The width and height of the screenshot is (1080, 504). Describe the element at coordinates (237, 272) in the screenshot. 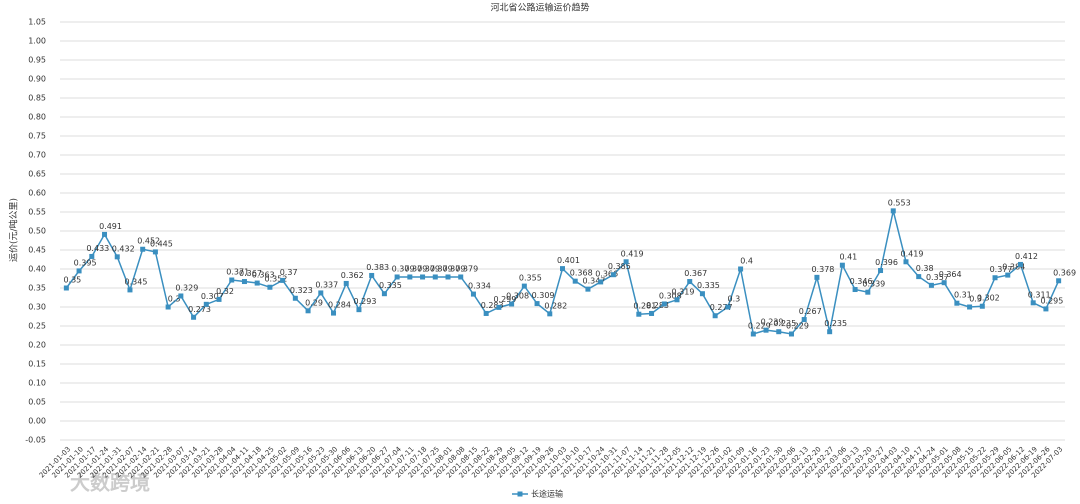

I see `data-label: 0.371` at that location.